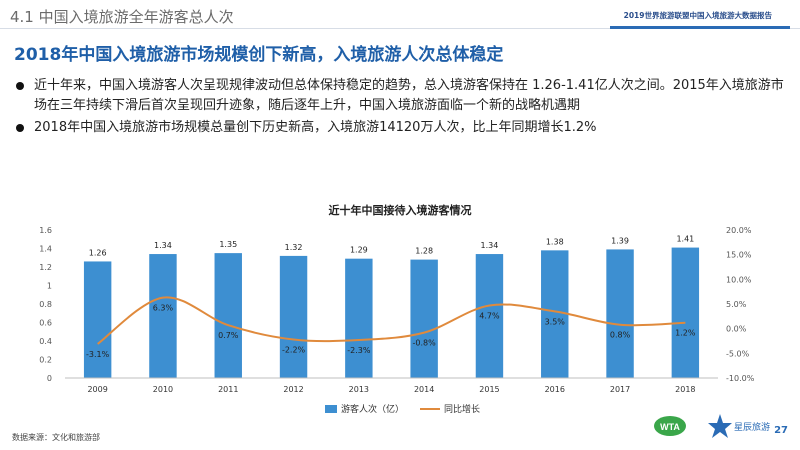 The height and width of the screenshot is (450, 800). I want to click on y-left-tick-label: 1.4, so click(45, 249).